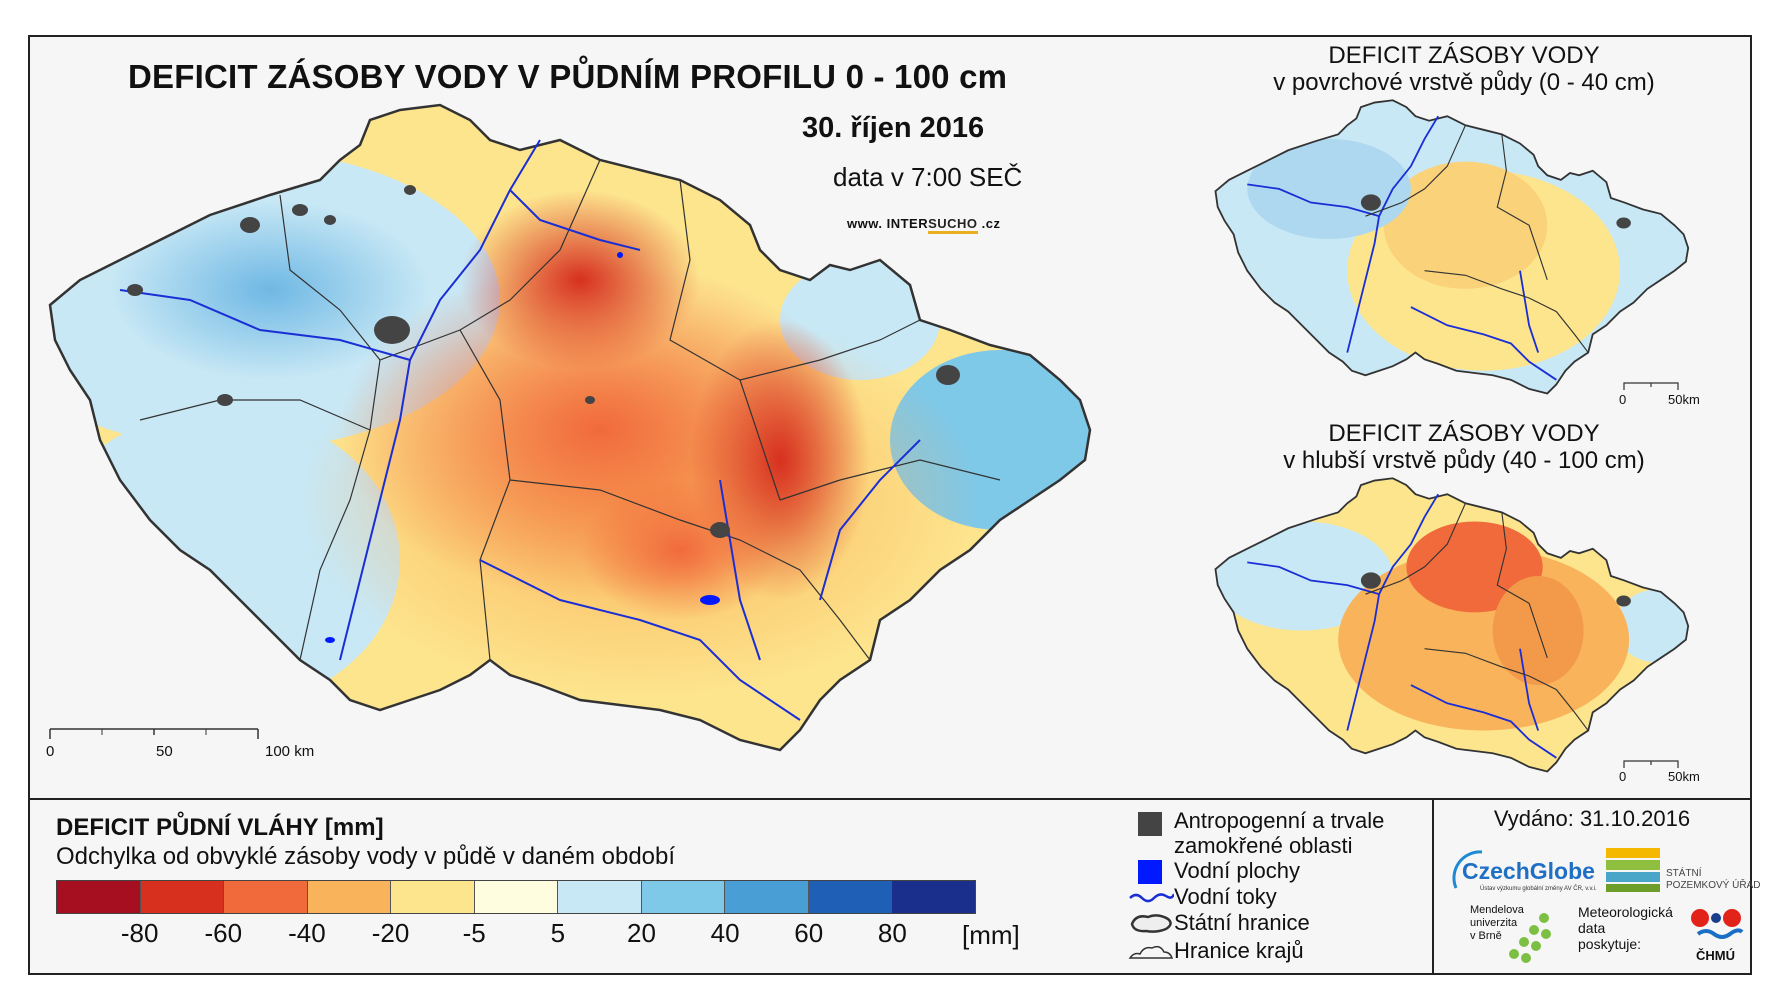  Describe the element at coordinates (1237, 870) in the screenshot. I see `symbol-water-bodies-label: Vodní plochy` at that location.